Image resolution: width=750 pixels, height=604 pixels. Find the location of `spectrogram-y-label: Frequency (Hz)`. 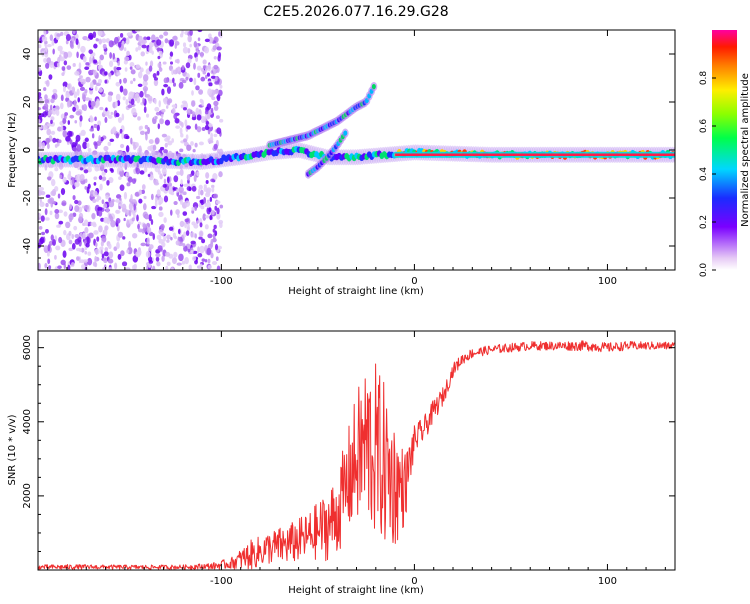

spectrogram-y-label: Frequency (Hz) is located at coordinates (12, 150).